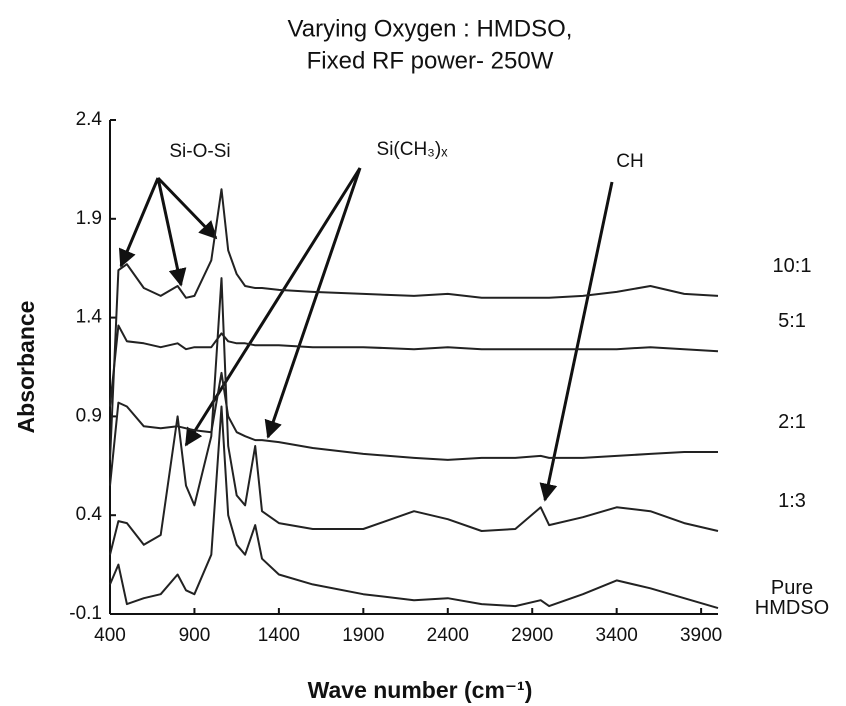 The height and width of the screenshot is (706, 846). What do you see at coordinates (532, 635) in the screenshot?
I see `x-tick-label: 2900` at bounding box center [532, 635].